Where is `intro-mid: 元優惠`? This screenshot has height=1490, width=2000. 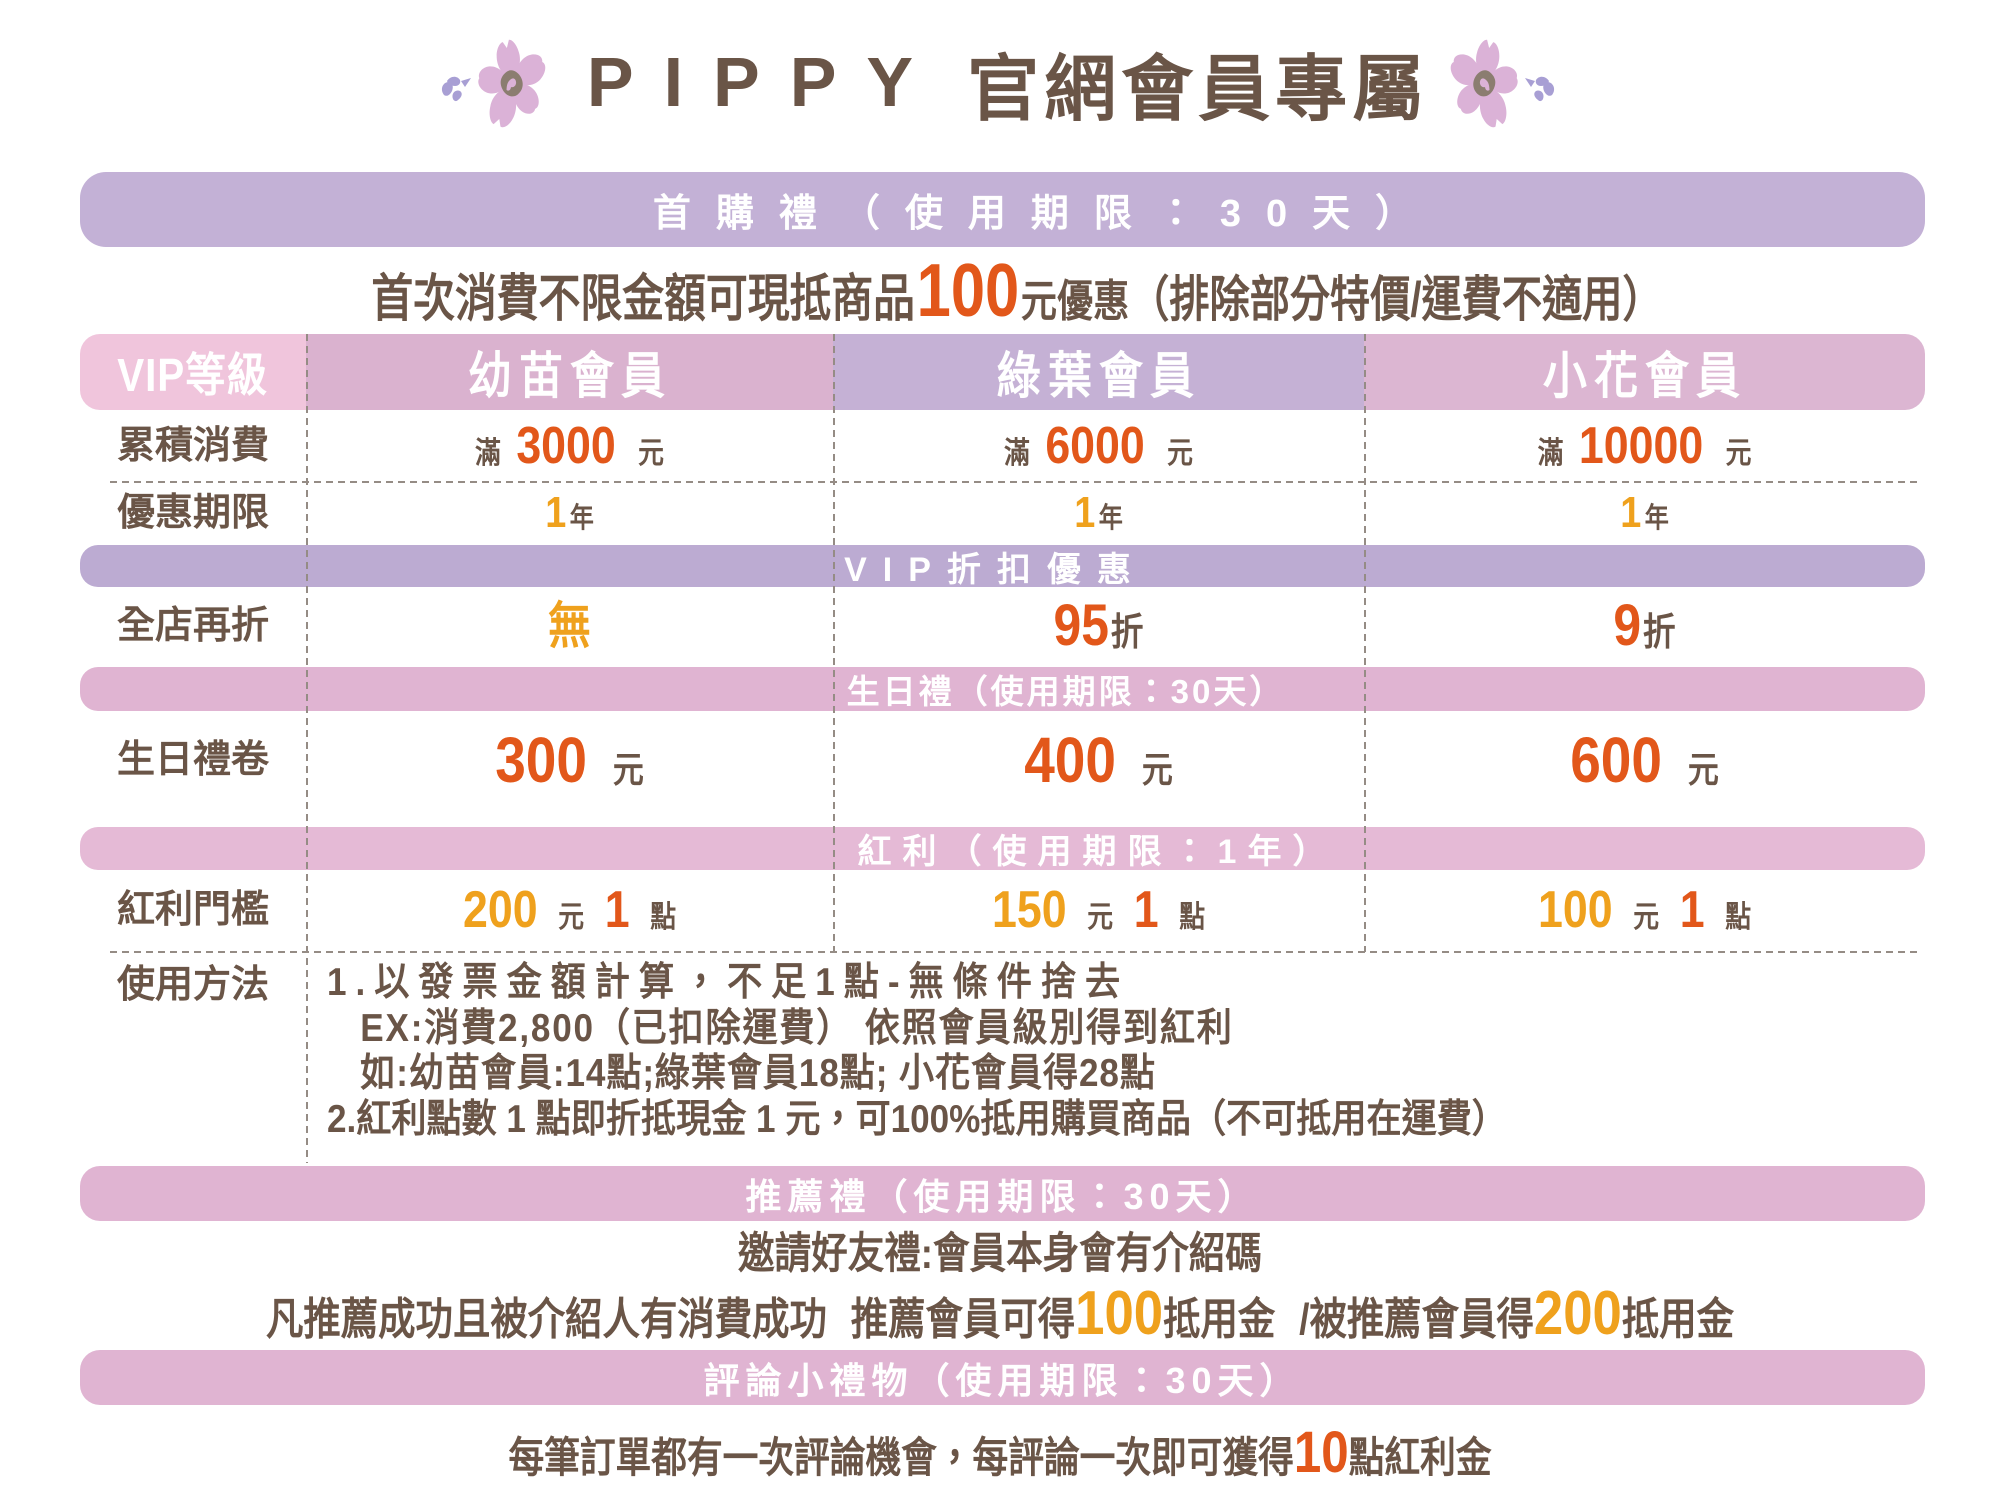
intro-mid: 元優惠 is located at coordinates (1075, 301).